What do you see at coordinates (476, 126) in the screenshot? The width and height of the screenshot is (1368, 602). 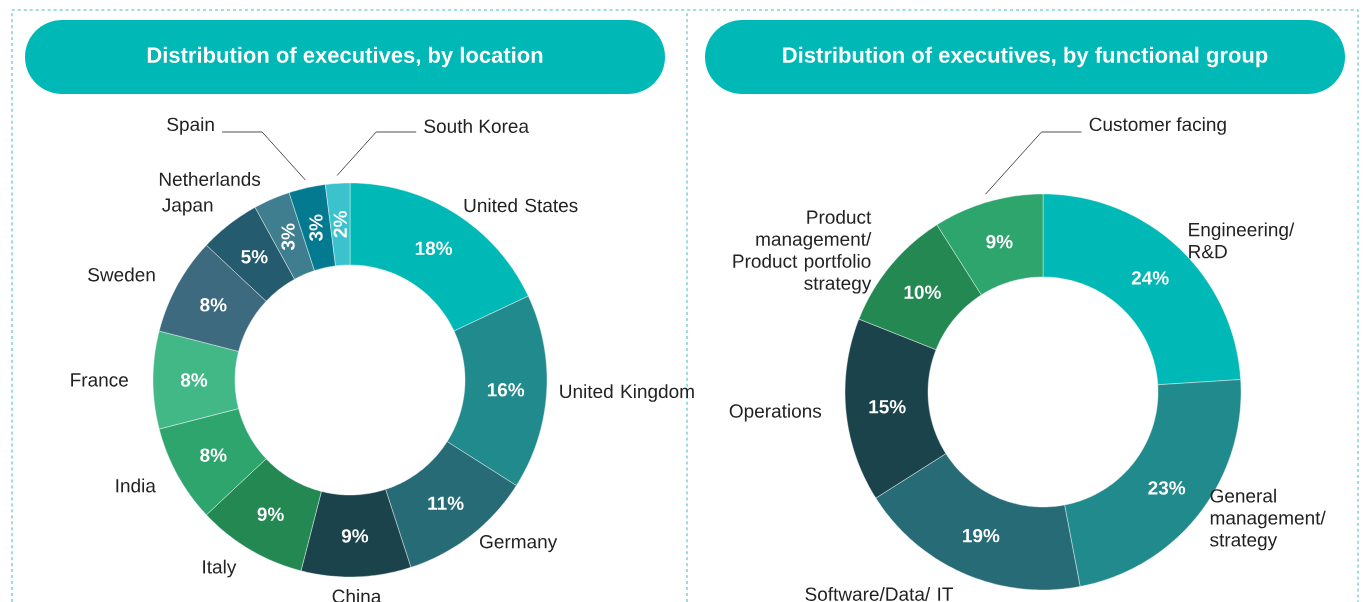 I see `slice-label: South Korea` at bounding box center [476, 126].